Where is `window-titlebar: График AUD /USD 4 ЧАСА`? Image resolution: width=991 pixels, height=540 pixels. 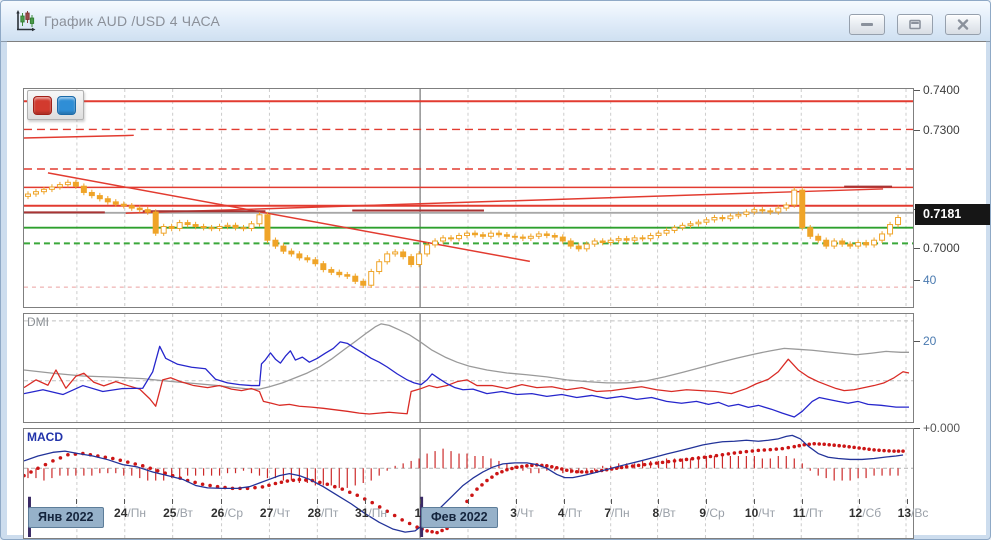
window-titlebar: График AUD /USD 4 ЧАСА is located at coordinates (495, 21).